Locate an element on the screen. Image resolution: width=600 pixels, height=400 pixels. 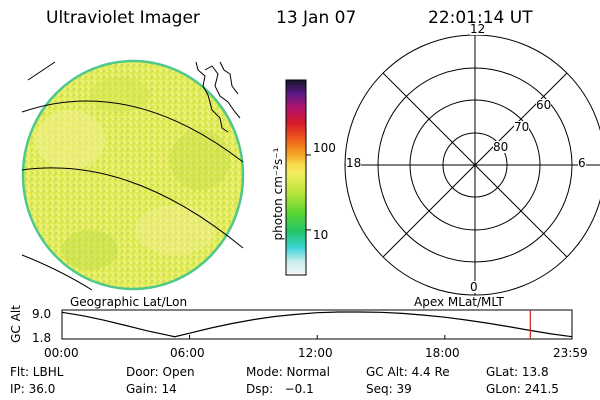
lat-label-70: 70 is located at coordinates (522, 127).